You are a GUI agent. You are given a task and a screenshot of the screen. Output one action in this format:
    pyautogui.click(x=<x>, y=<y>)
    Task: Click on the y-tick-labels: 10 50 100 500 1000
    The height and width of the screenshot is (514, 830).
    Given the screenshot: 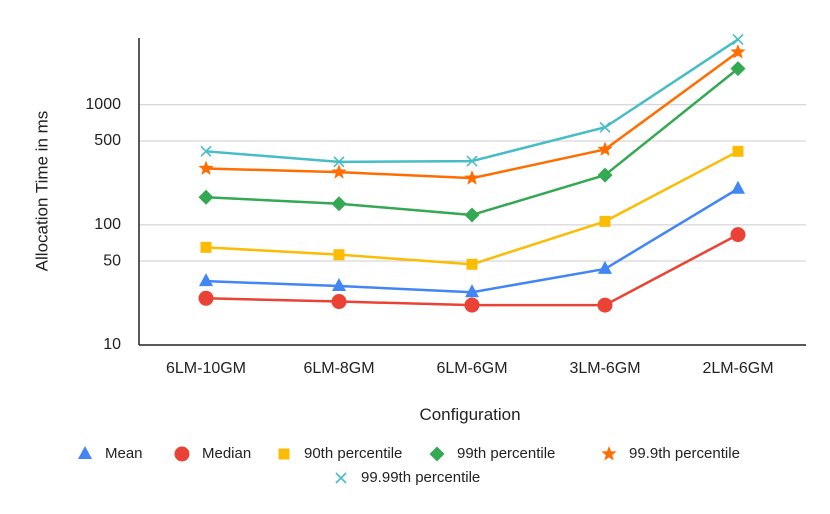 What is the action you would take?
    pyautogui.click(x=103, y=224)
    